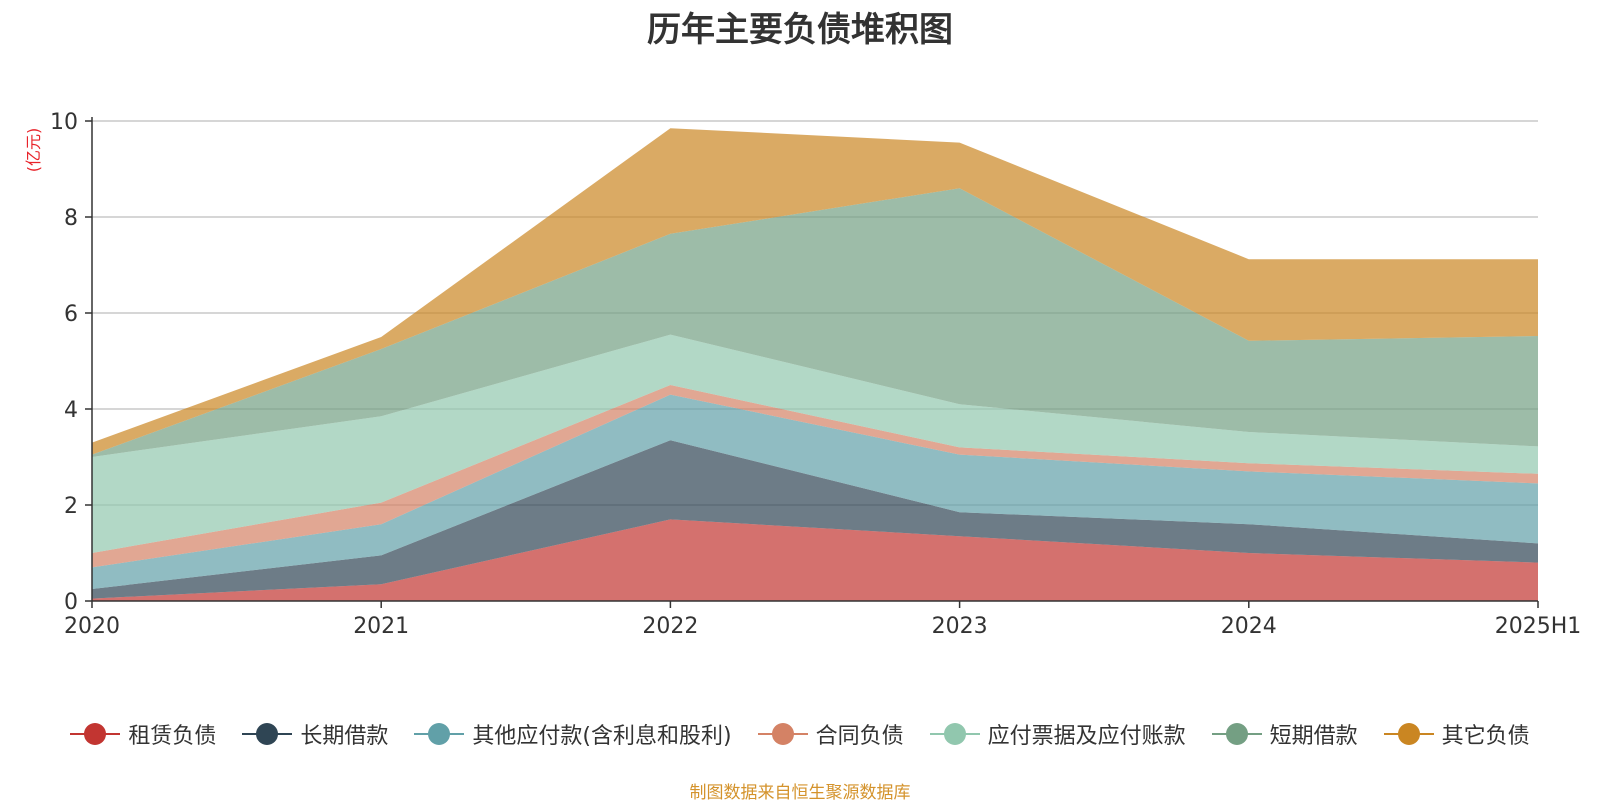 This screenshot has width=1600, height=803. I want to click on legend-label: 短期借款, so click(1313, 736).